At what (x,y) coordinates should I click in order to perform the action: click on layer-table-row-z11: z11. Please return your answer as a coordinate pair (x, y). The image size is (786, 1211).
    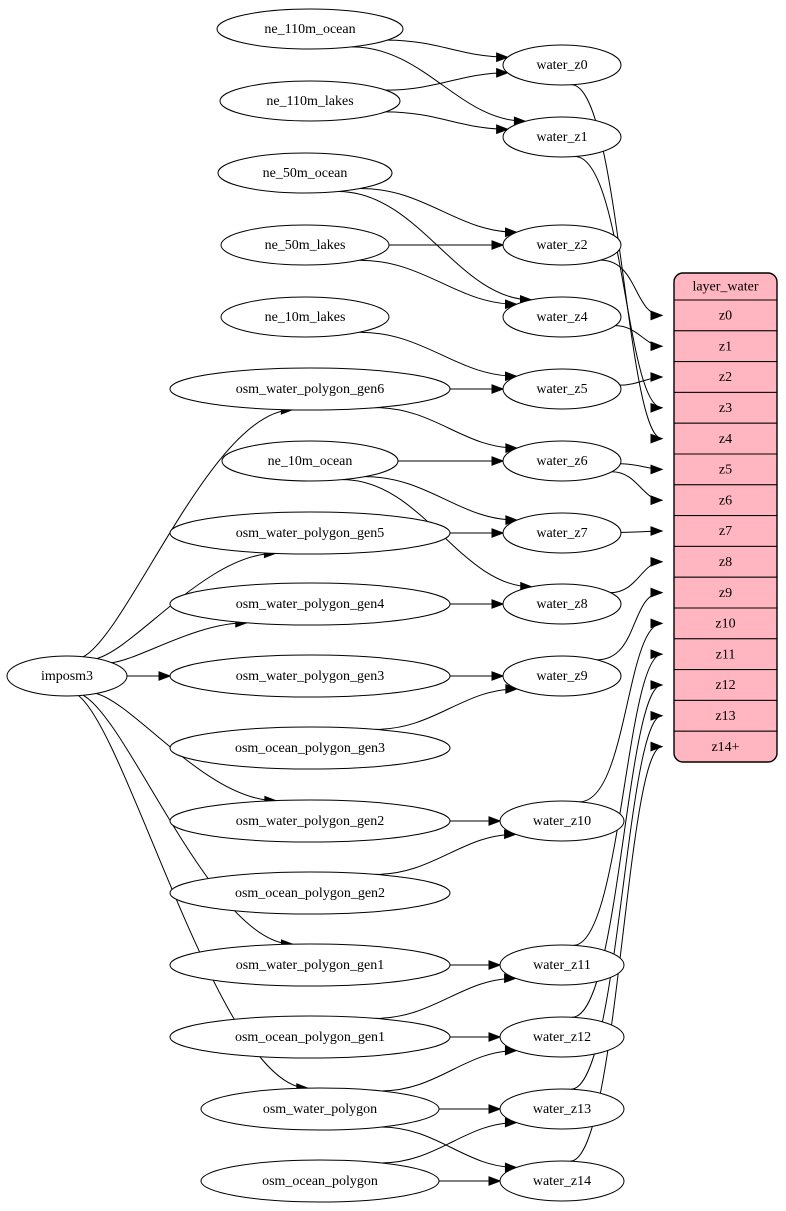
    Looking at the image, I should click on (725, 654).